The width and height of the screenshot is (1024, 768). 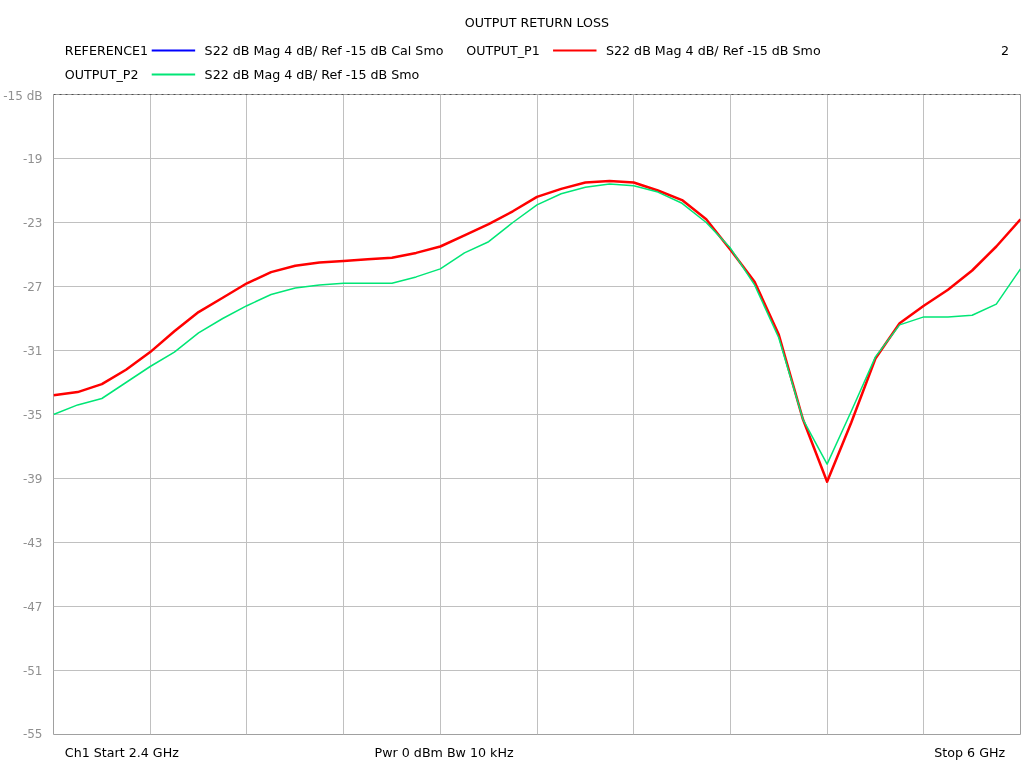 I want to click on legend-label: REFERENCE1, so click(x=106, y=50).